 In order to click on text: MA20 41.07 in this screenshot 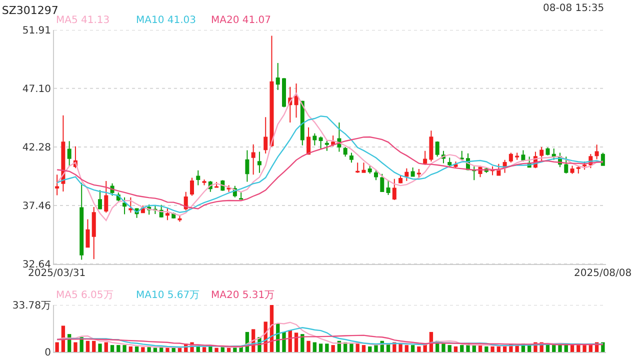, I will do `click(241, 20)`.